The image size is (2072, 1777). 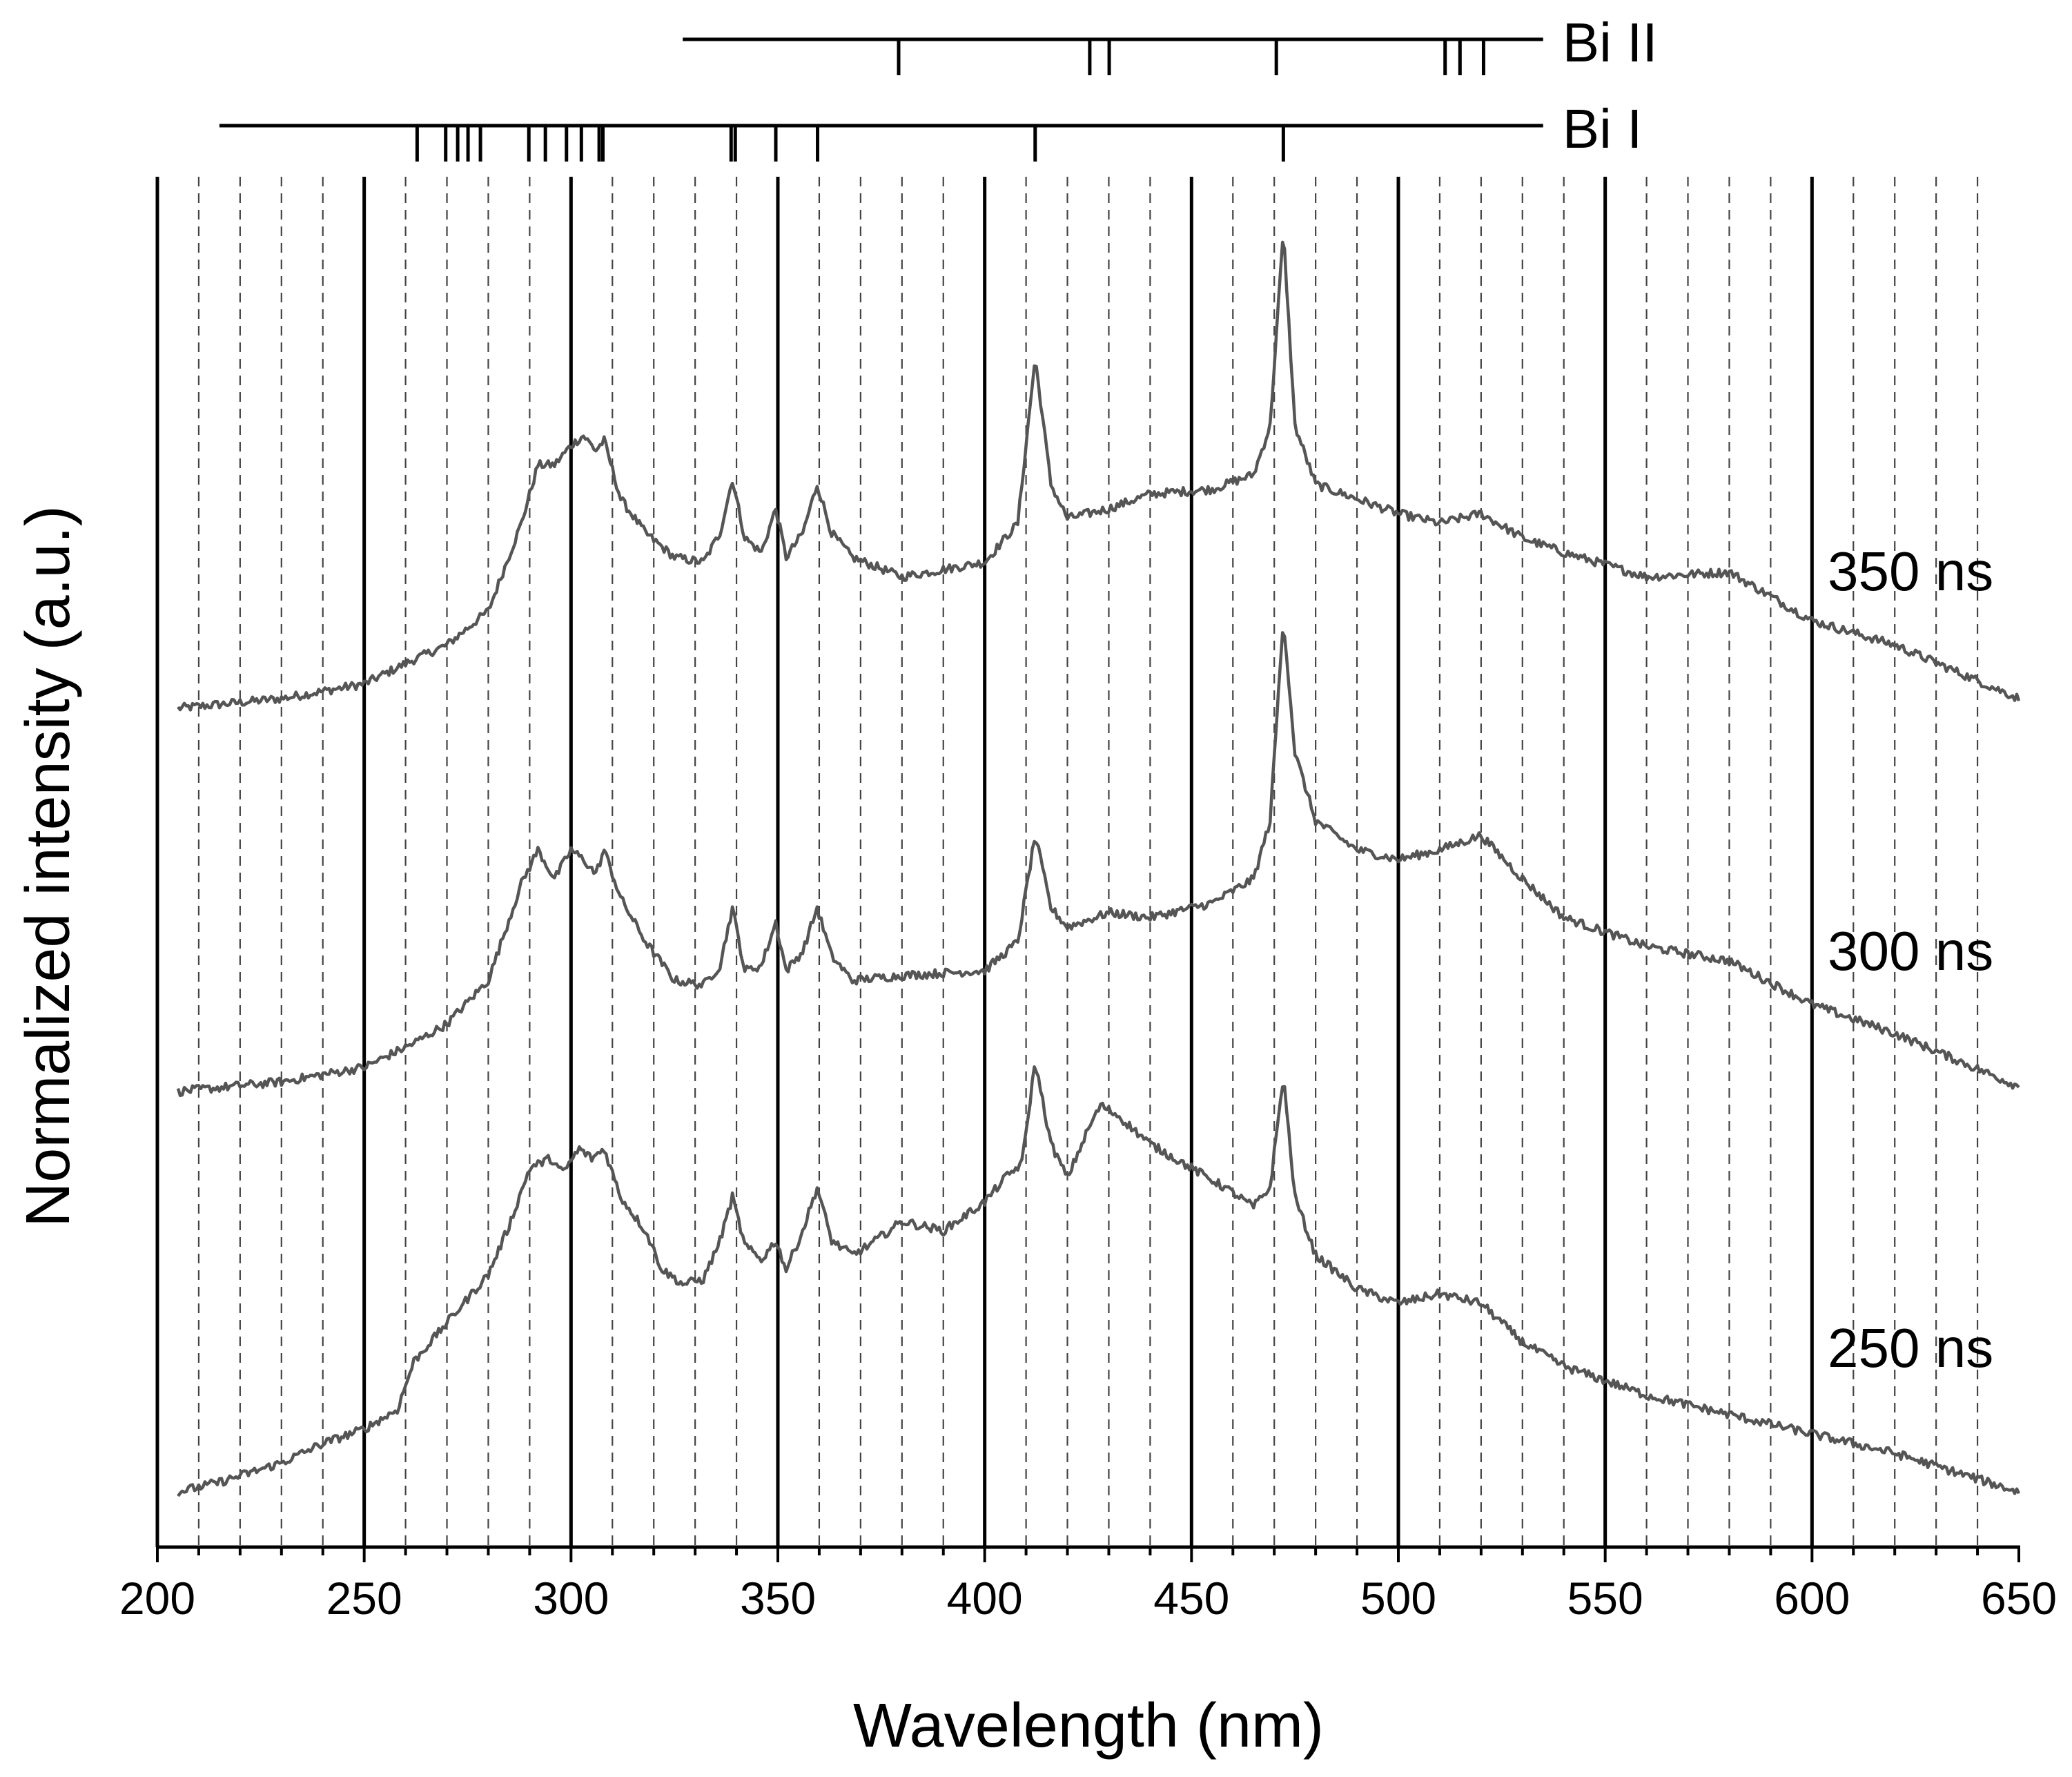 I want to click on x-tick-label: 500, so click(x=1398, y=1598).